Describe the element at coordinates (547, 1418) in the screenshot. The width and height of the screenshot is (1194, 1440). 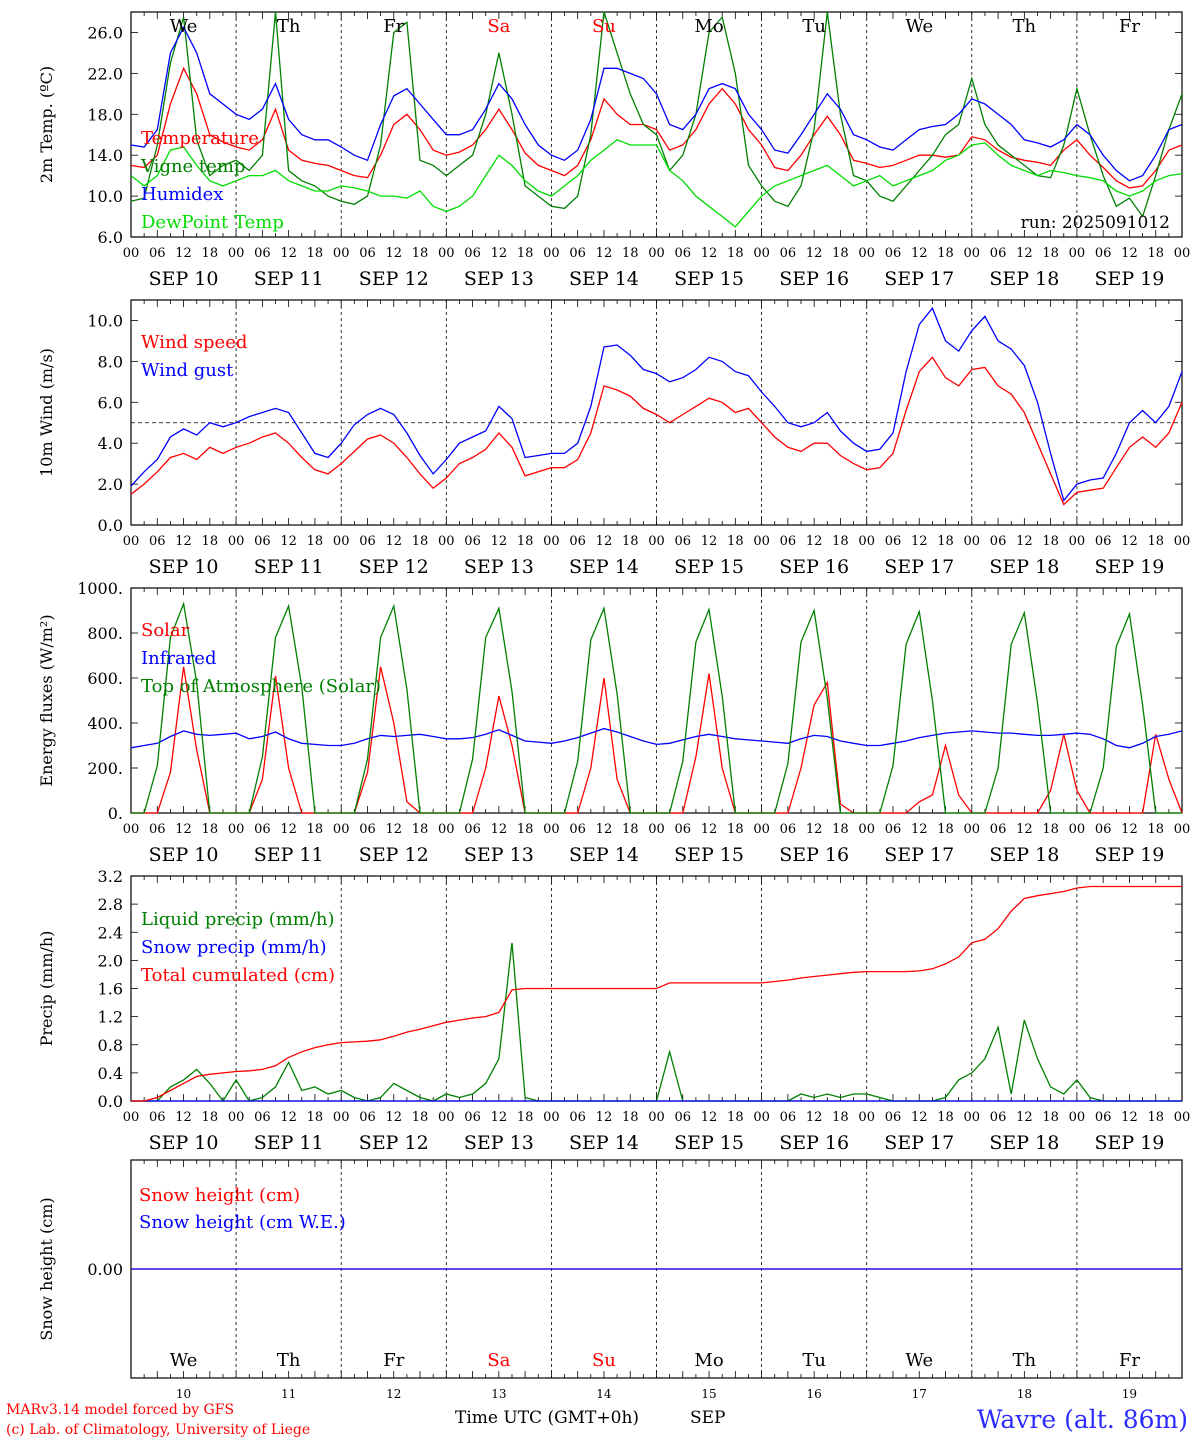
I see `time-axis-label: Time UTC (GMT+0h)` at that location.